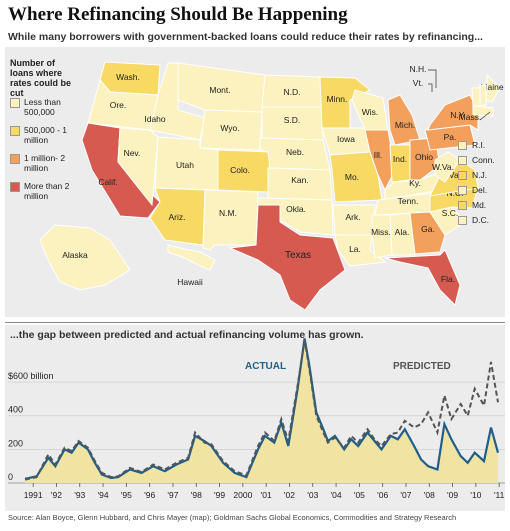 Image resolution: width=510 pixels, height=531 pixels. I want to click on y-tick-label: 400, so click(15, 410).